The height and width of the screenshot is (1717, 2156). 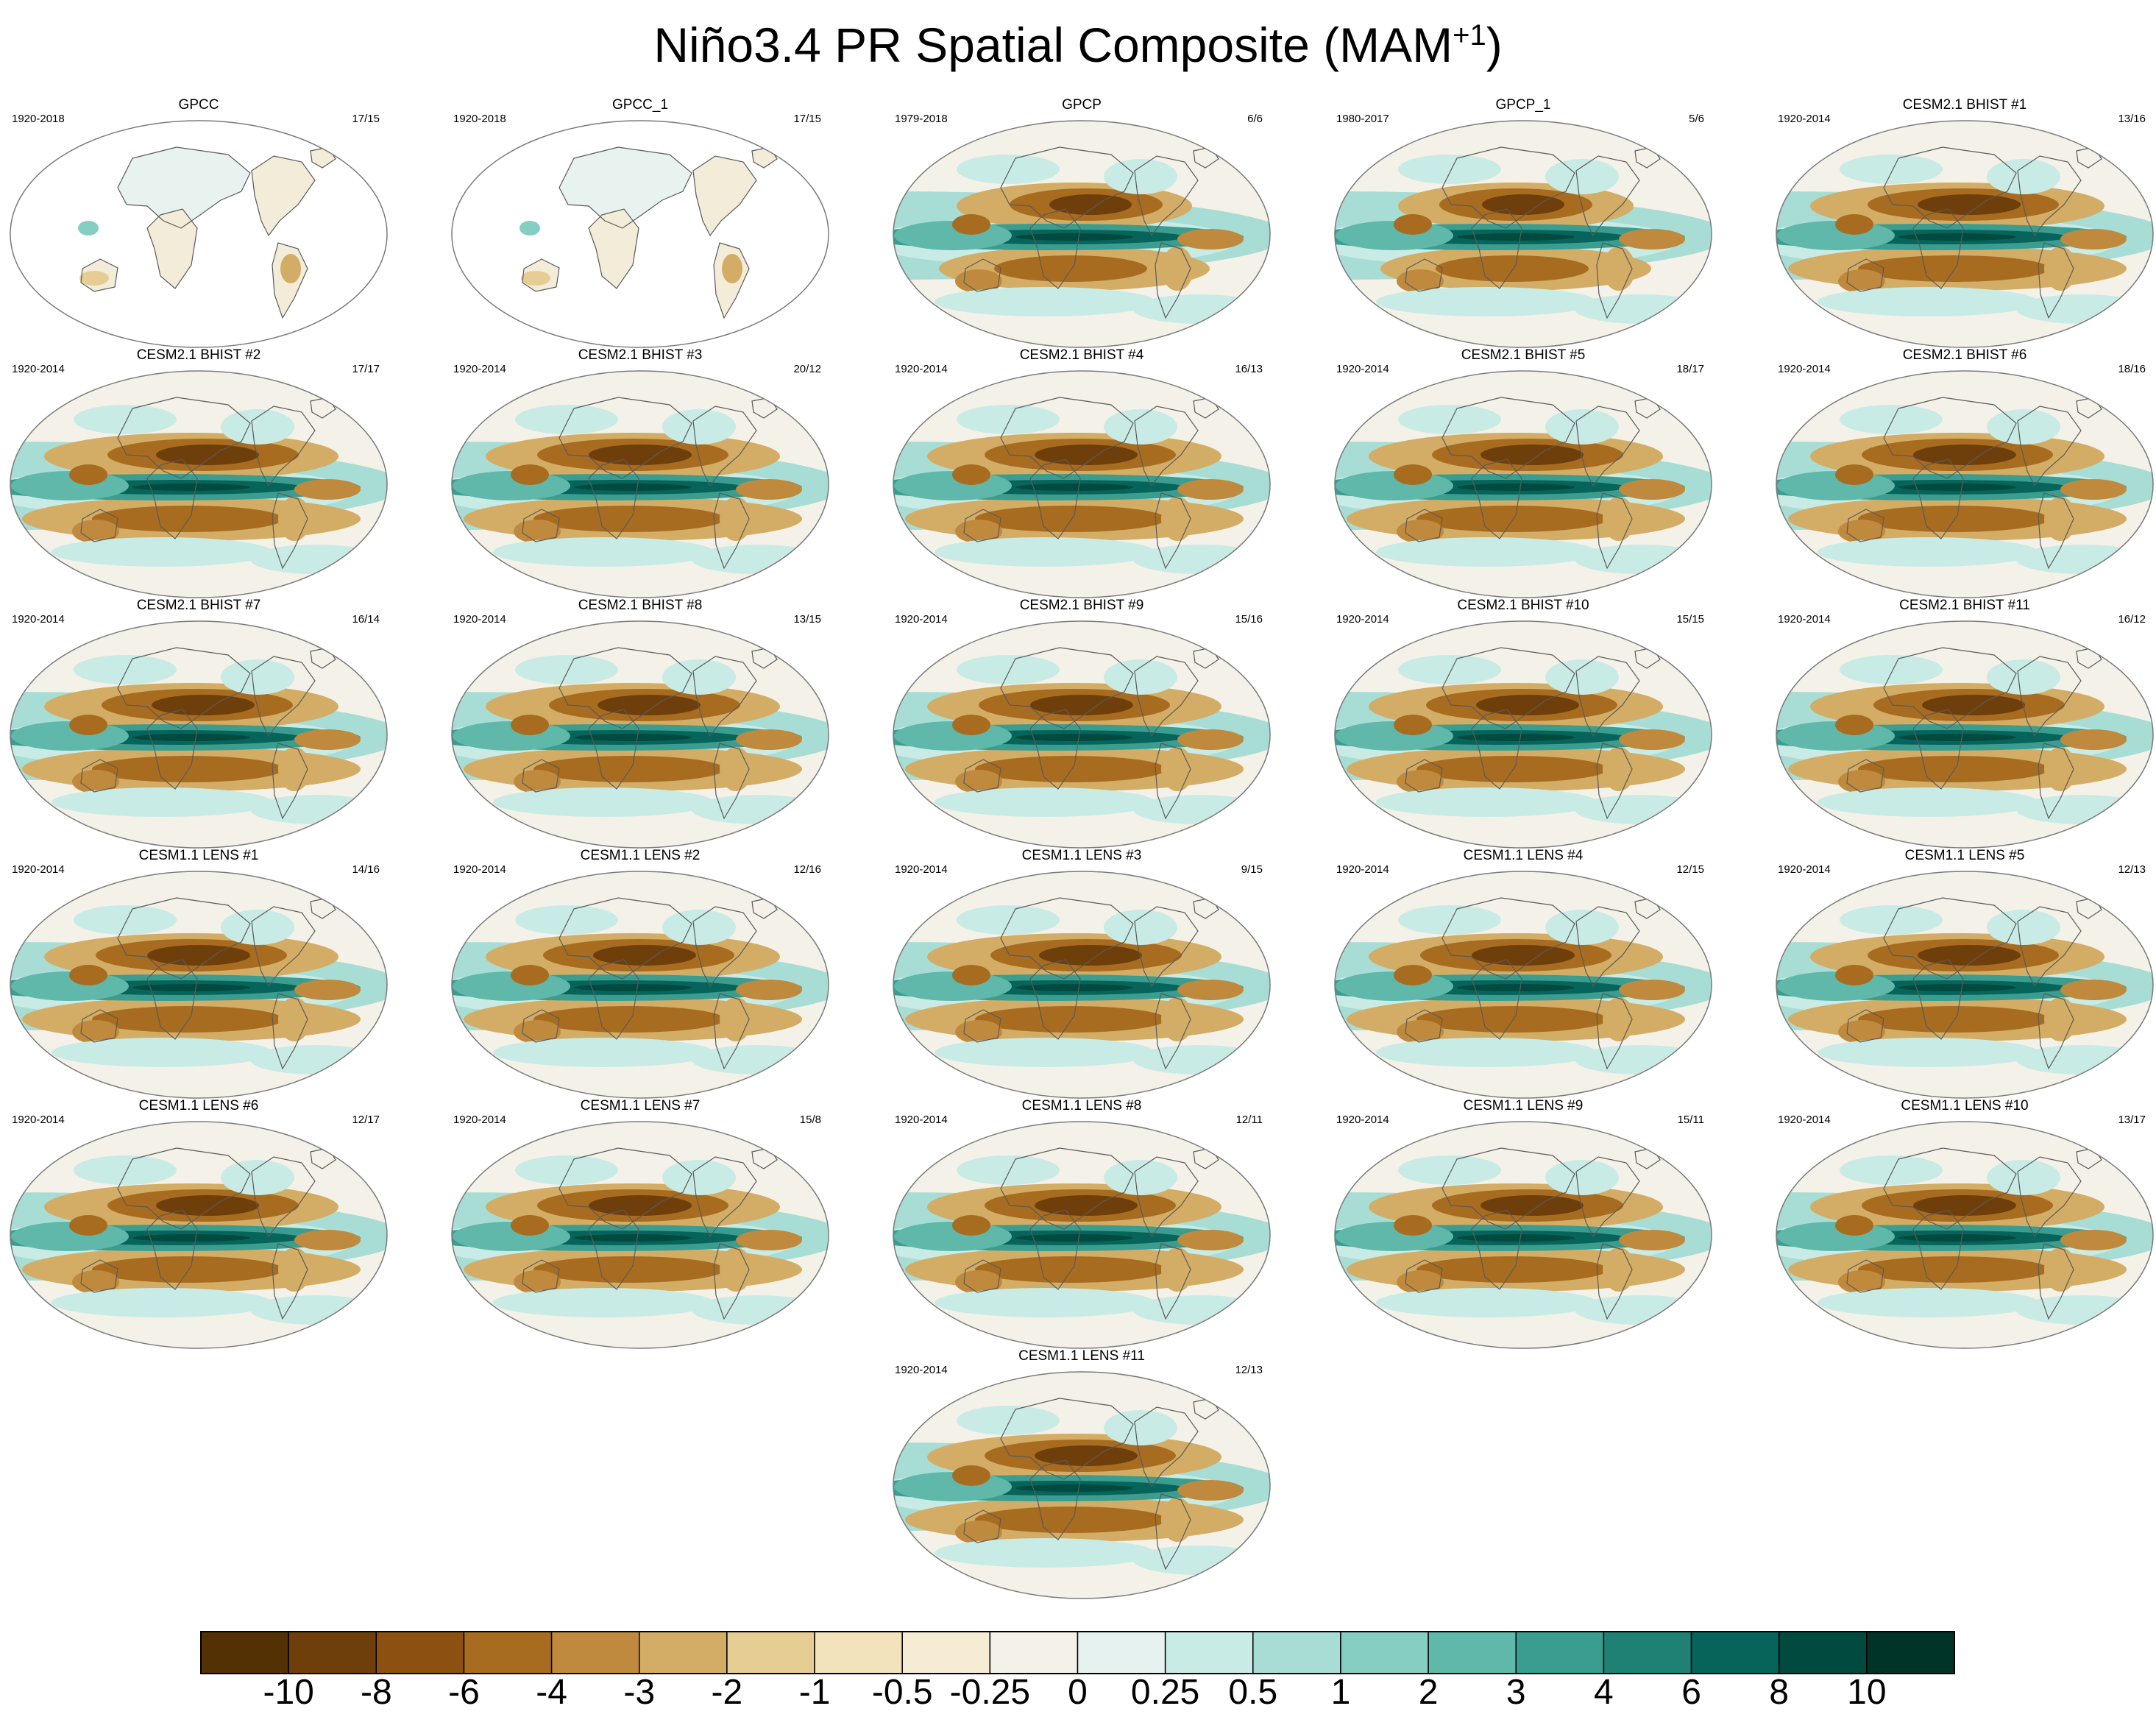 I want to click on panel-title: CESM2.1 BHIST #2, so click(x=198, y=355).